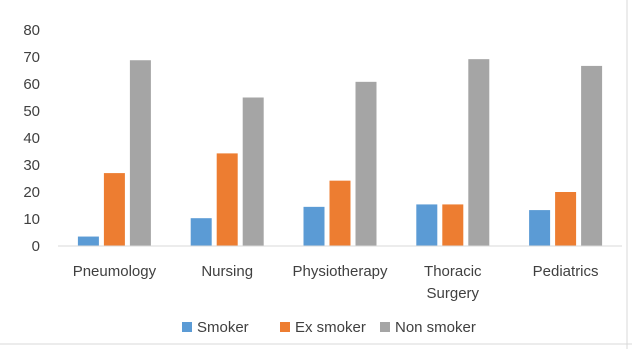 The image size is (632, 349). Describe the element at coordinates (31, 192) in the screenshot. I see `y-tick-label: 20` at that location.